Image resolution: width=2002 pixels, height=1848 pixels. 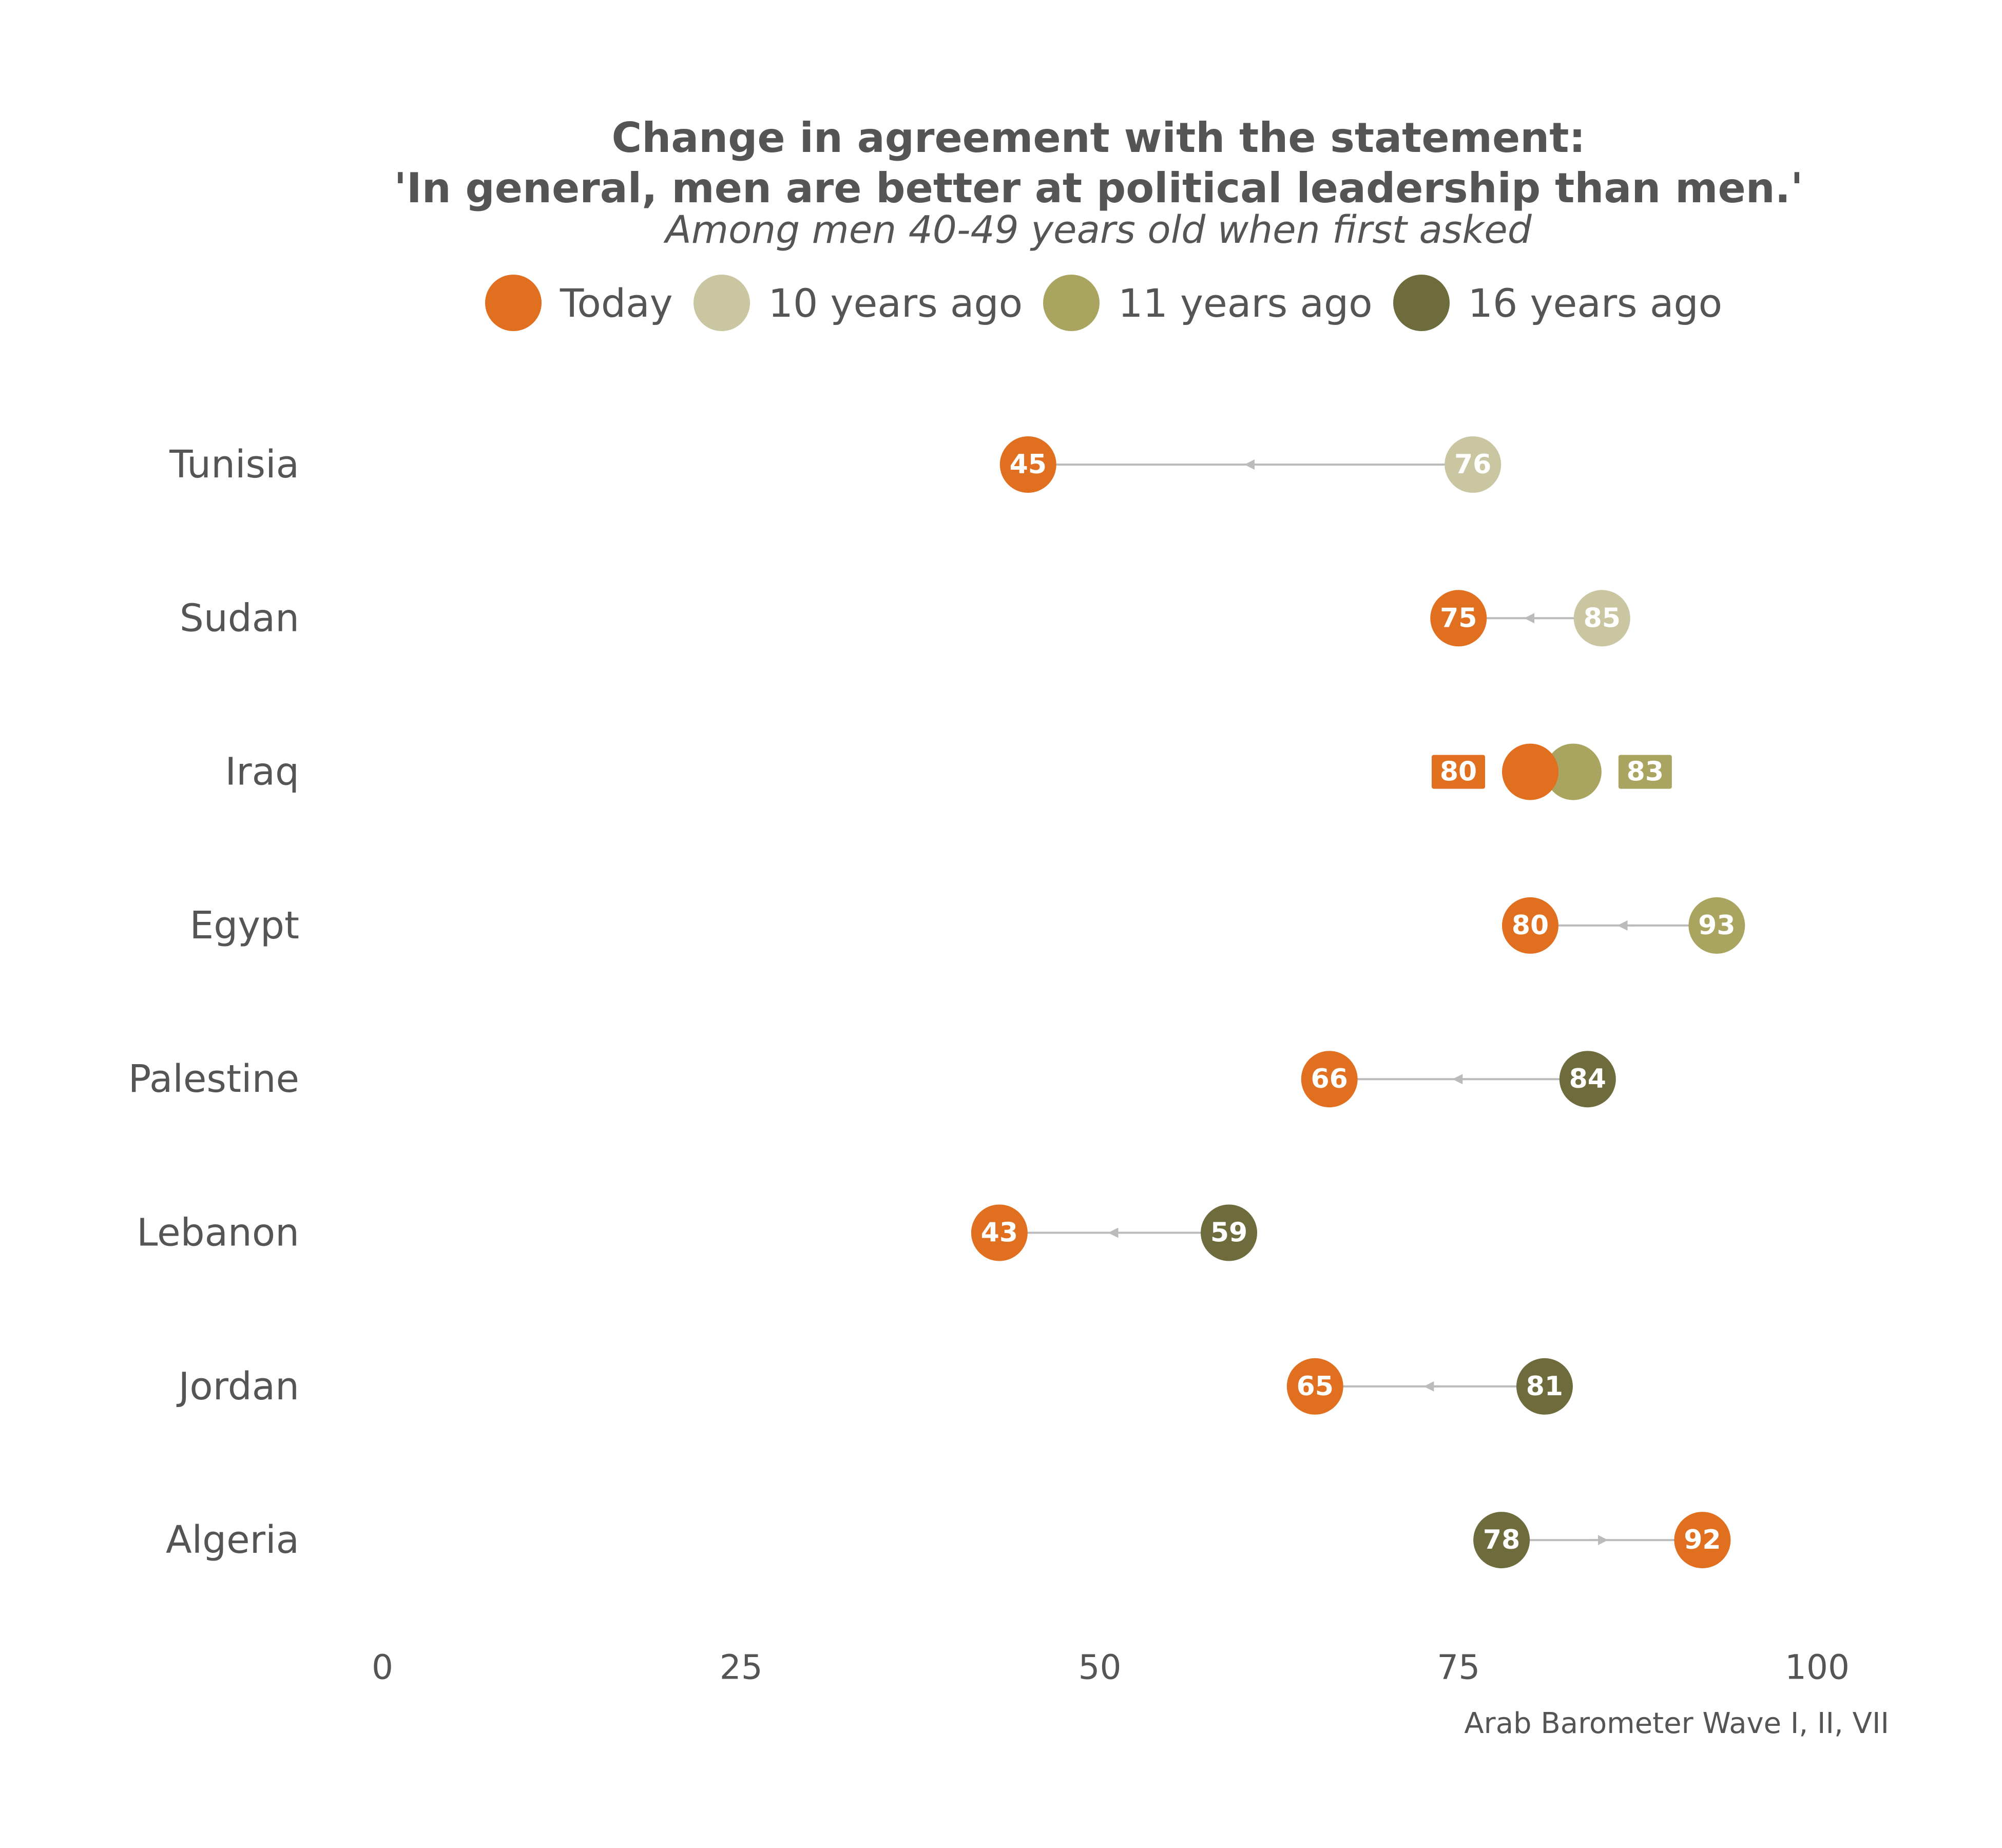 What do you see at coordinates (382, 1667) in the screenshot?
I see `x-tick-label: 0` at bounding box center [382, 1667].